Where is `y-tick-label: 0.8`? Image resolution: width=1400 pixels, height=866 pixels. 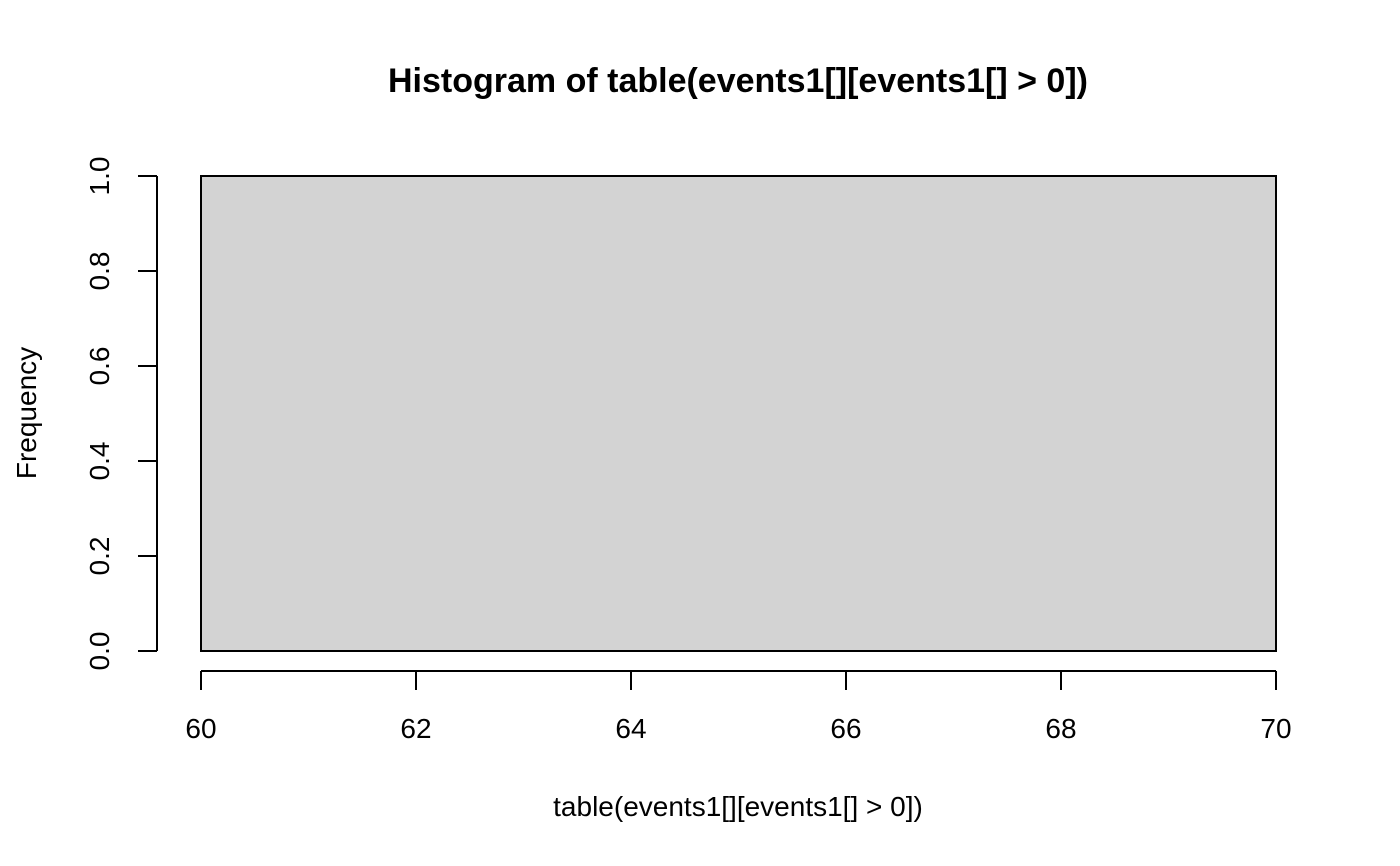
y-tick-label: 0.8 is located at coordinates (99, 271).